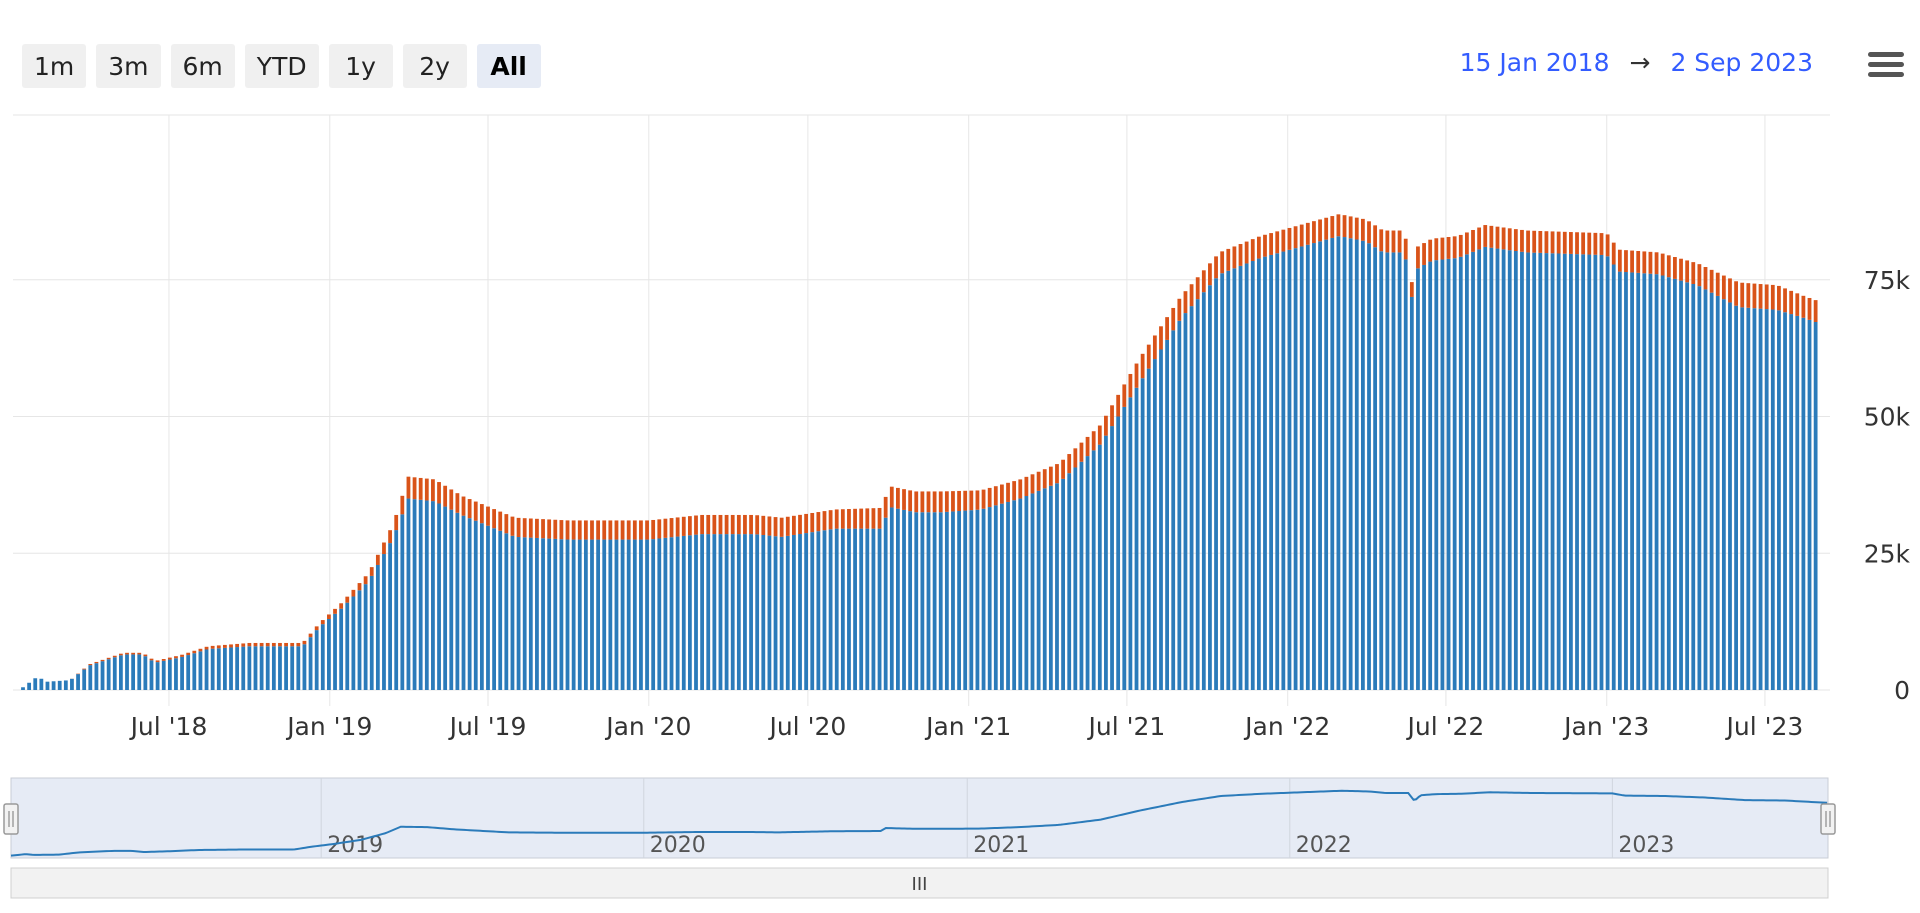  What do you see at coordinates (128, 66) in the screenshot?
I see `range-3m-button: 3m` at bounding box center [128, 66].